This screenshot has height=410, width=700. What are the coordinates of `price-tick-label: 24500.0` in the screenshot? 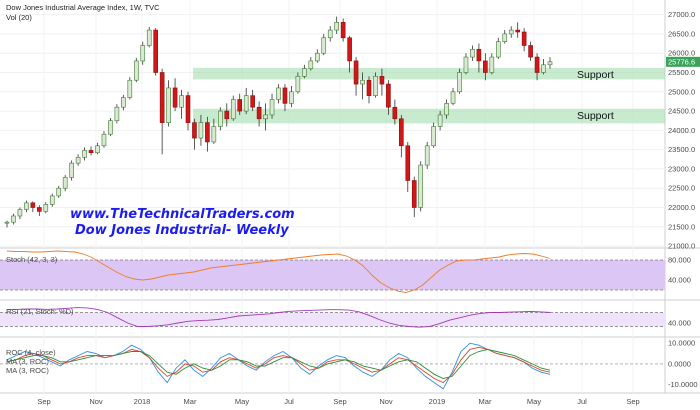 It's located at (681, 111).